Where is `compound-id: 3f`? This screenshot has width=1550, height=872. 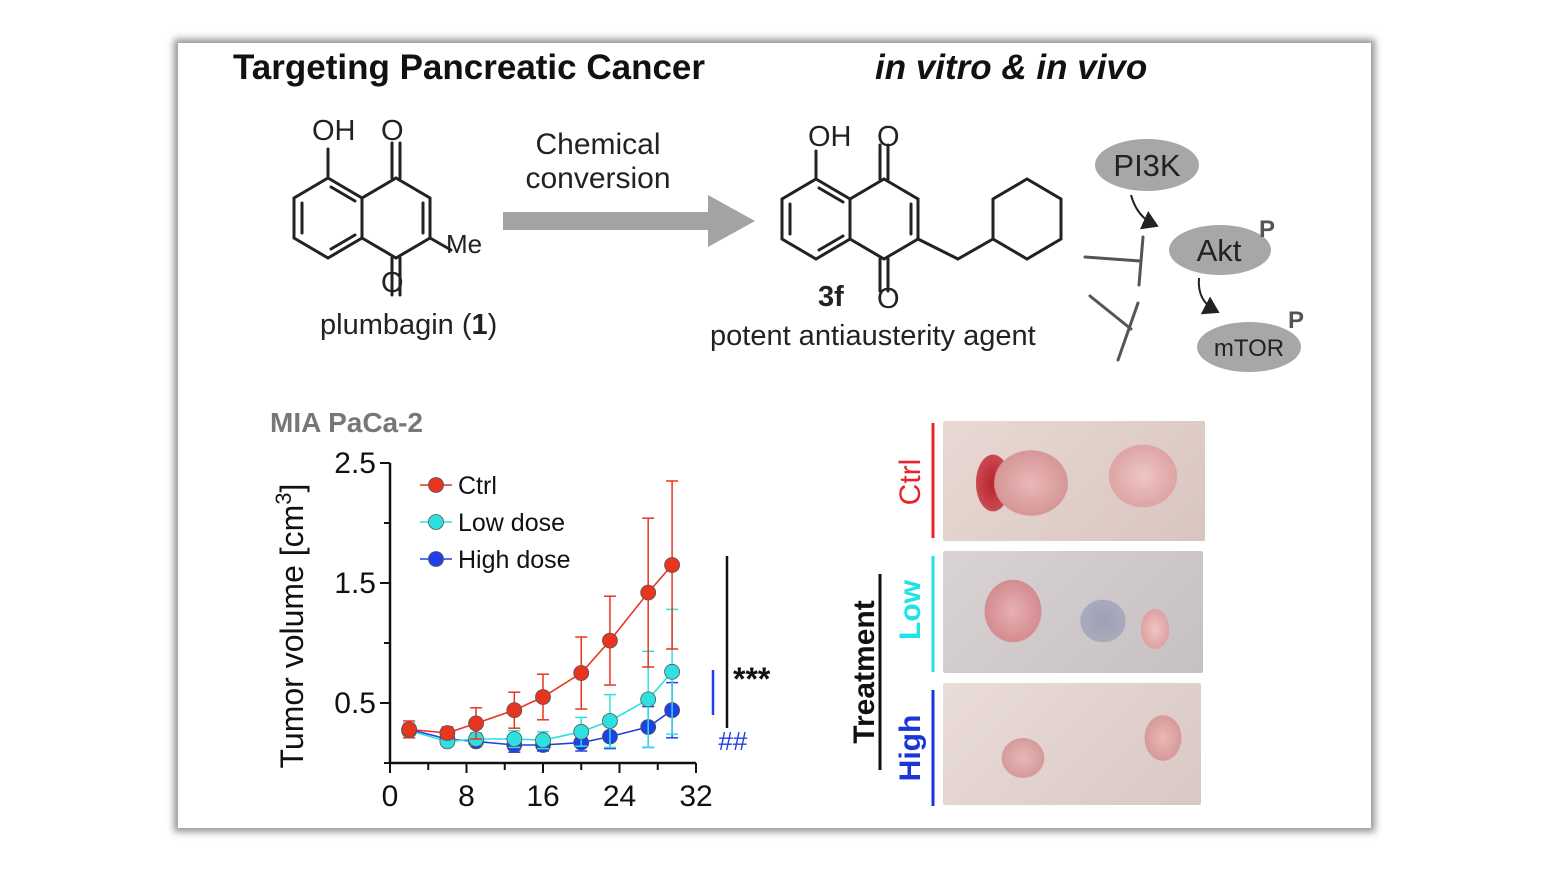 compound-id: 3f is located at coordinates (831, 297).